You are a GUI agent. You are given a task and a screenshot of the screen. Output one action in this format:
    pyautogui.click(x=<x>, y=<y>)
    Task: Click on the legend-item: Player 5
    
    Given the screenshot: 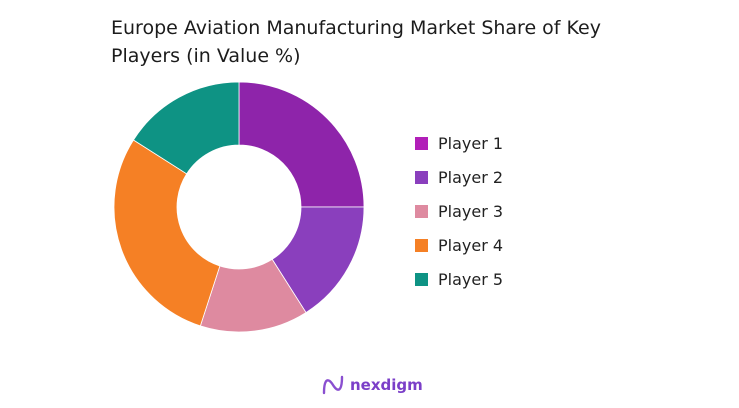 What is the action you would take?
    pyautogui.click(x=459, y=279)
    